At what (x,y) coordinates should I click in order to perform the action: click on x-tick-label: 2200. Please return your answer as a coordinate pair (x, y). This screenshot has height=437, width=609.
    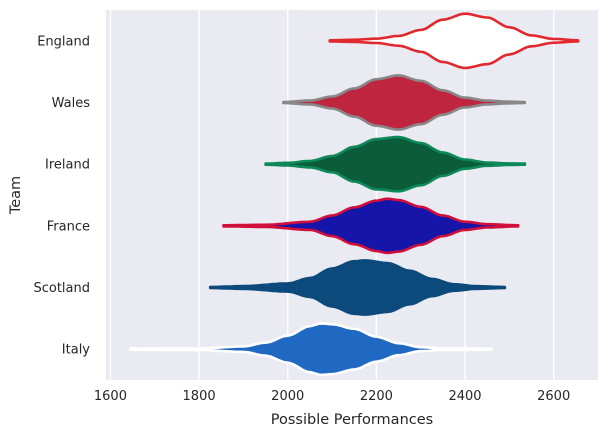
    Looking at the image, I should click on (376, 396).